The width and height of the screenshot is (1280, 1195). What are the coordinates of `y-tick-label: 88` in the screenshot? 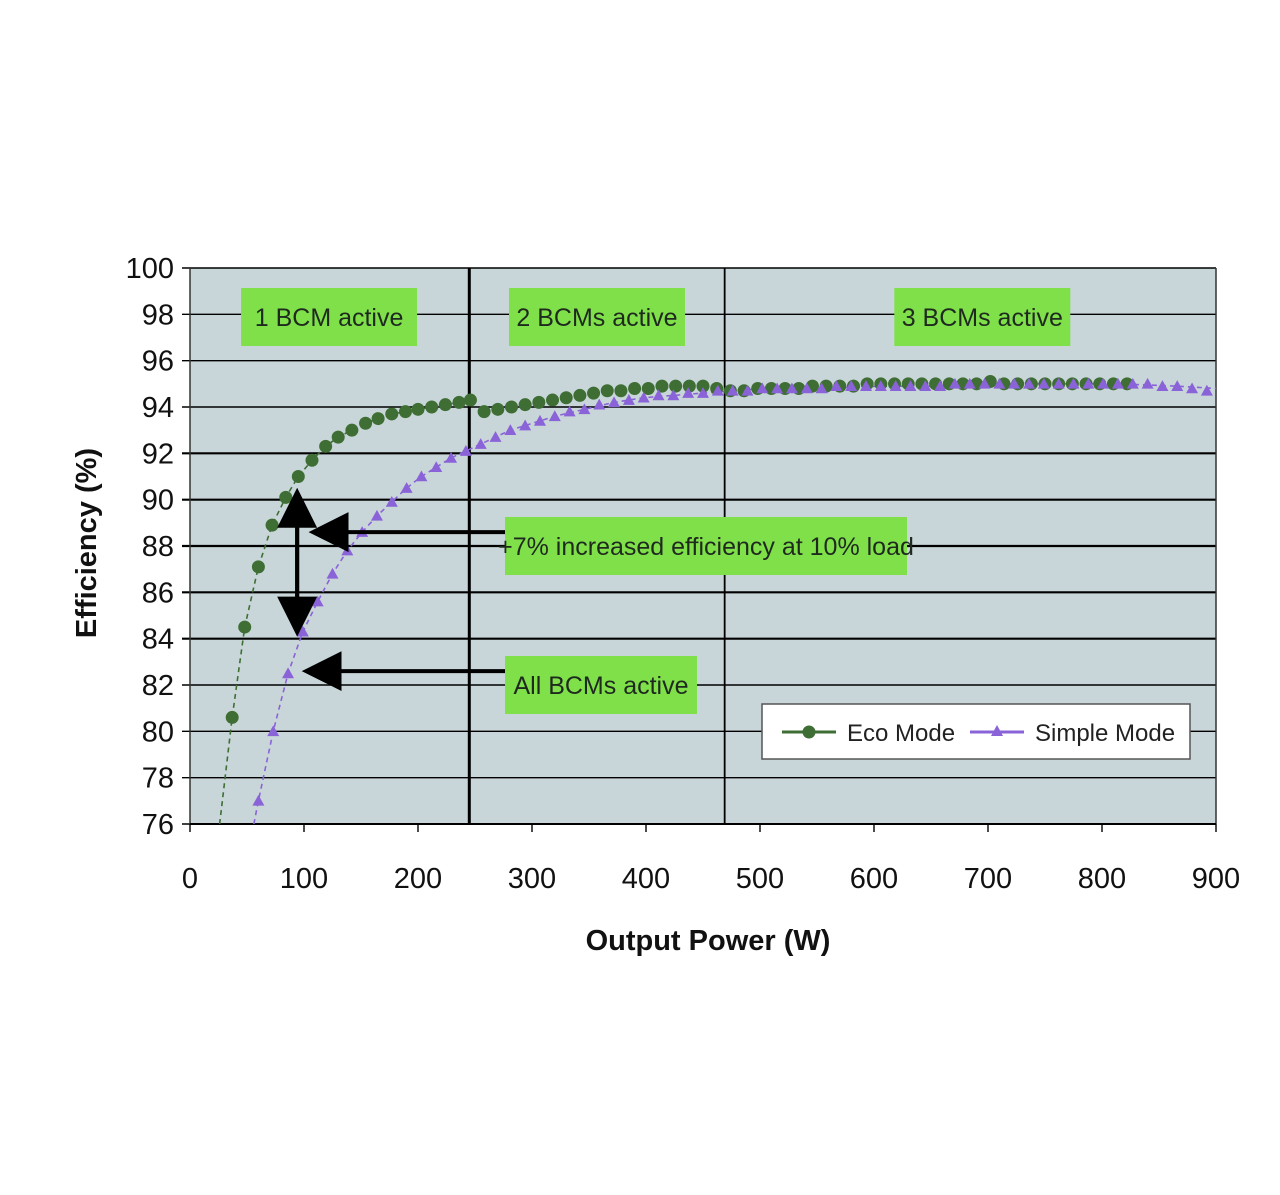 It's located at (158, 547).